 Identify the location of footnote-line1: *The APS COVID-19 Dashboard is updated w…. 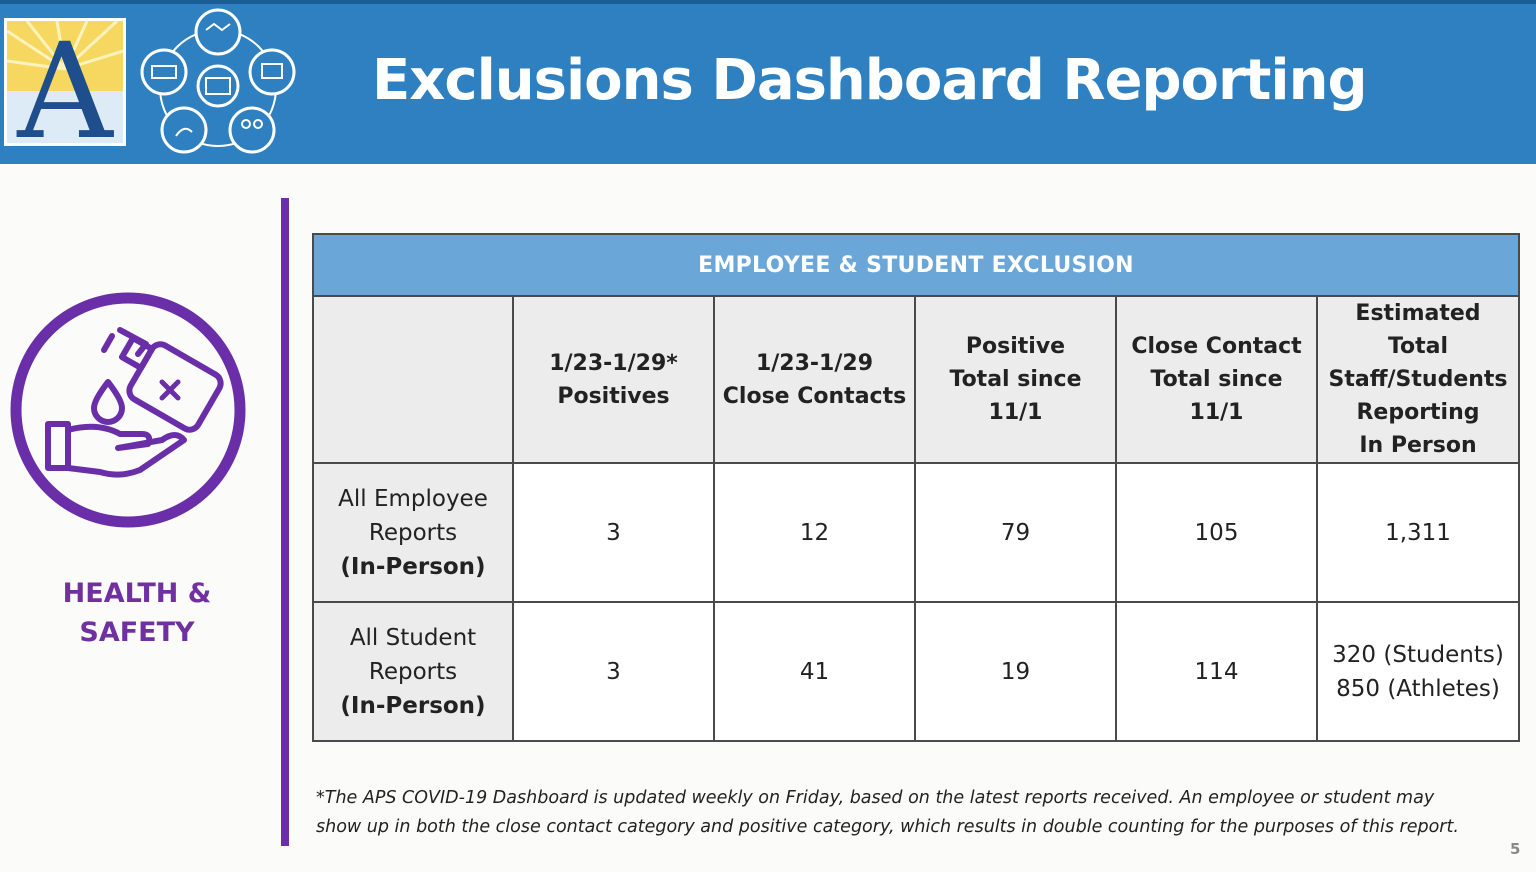
(916, 798).